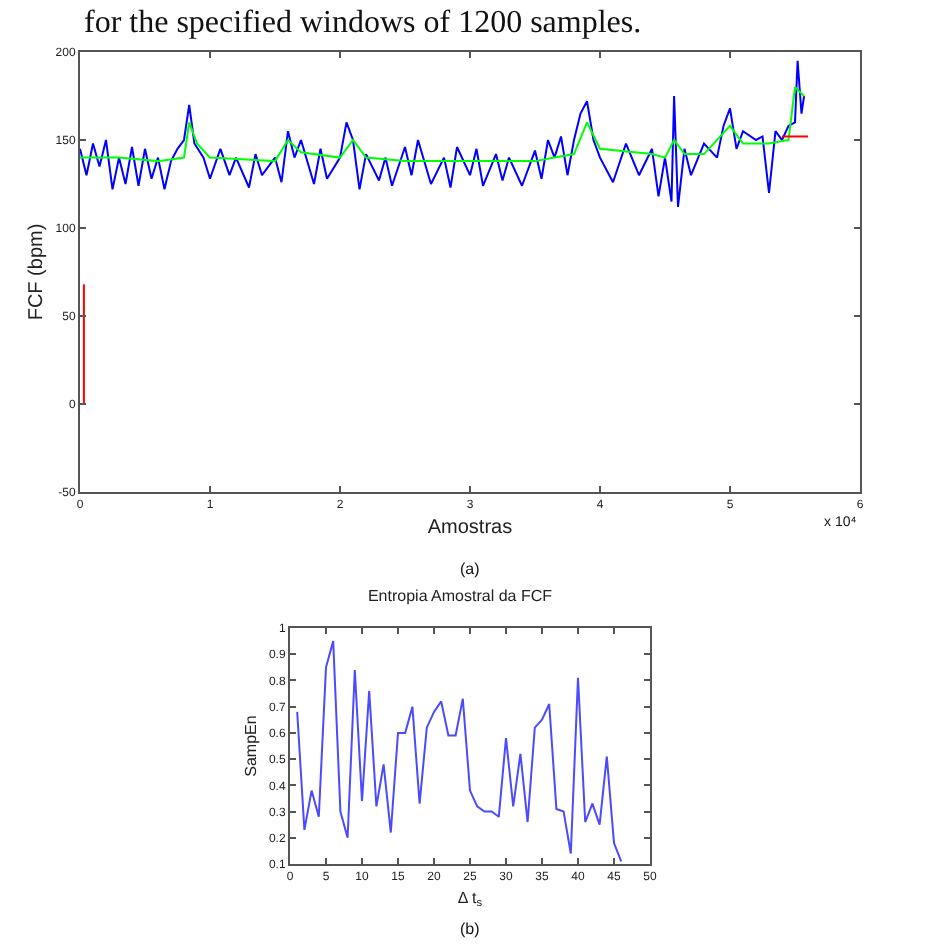 The image size is (948, 948). What do you see at coordinates (470, 929) in the screenshot?
I see `text: (b)` at bounding box center [470, 929].